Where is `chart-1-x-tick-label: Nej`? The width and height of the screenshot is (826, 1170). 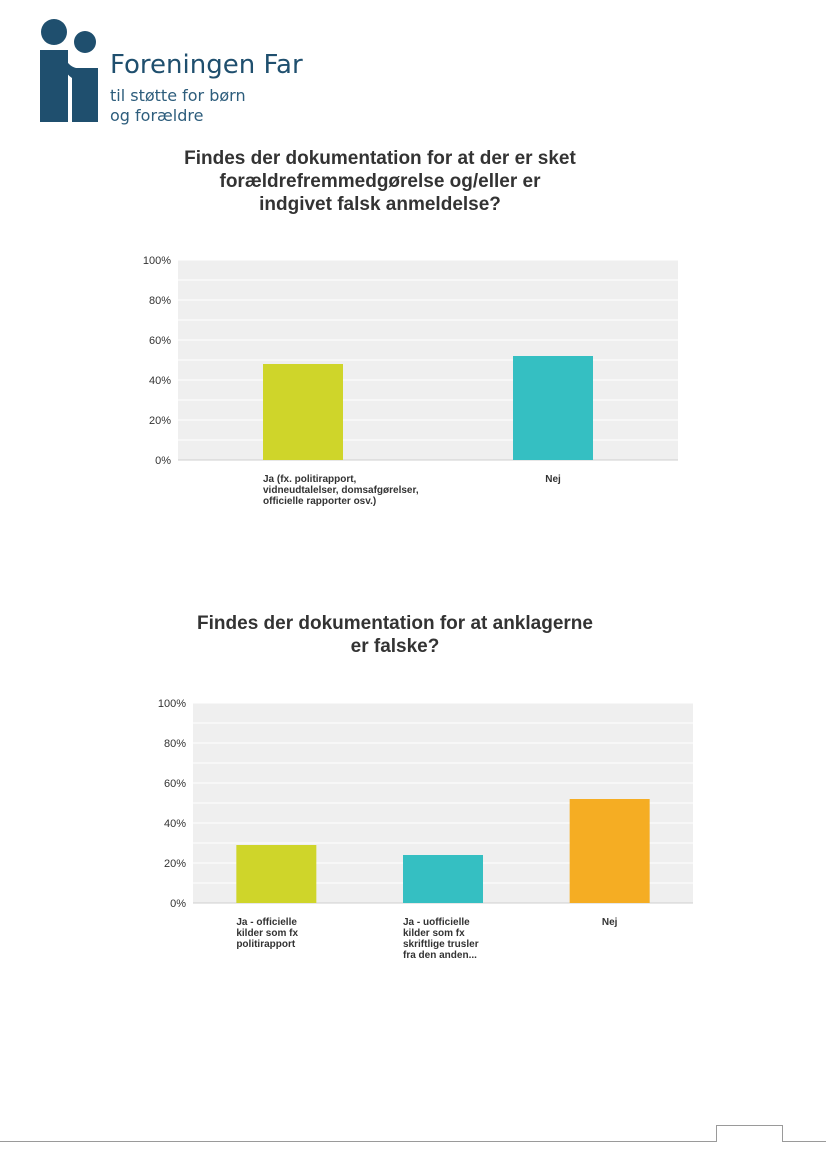
chart-1-x-tick-label: Nej is located at coordinates (553, 479).